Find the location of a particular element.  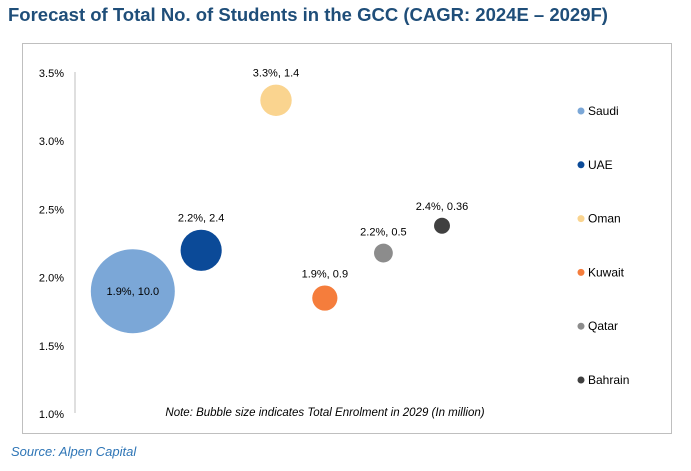

data-label-saudi: 1.9%, 10.0 is located at coordinates (133, 292).